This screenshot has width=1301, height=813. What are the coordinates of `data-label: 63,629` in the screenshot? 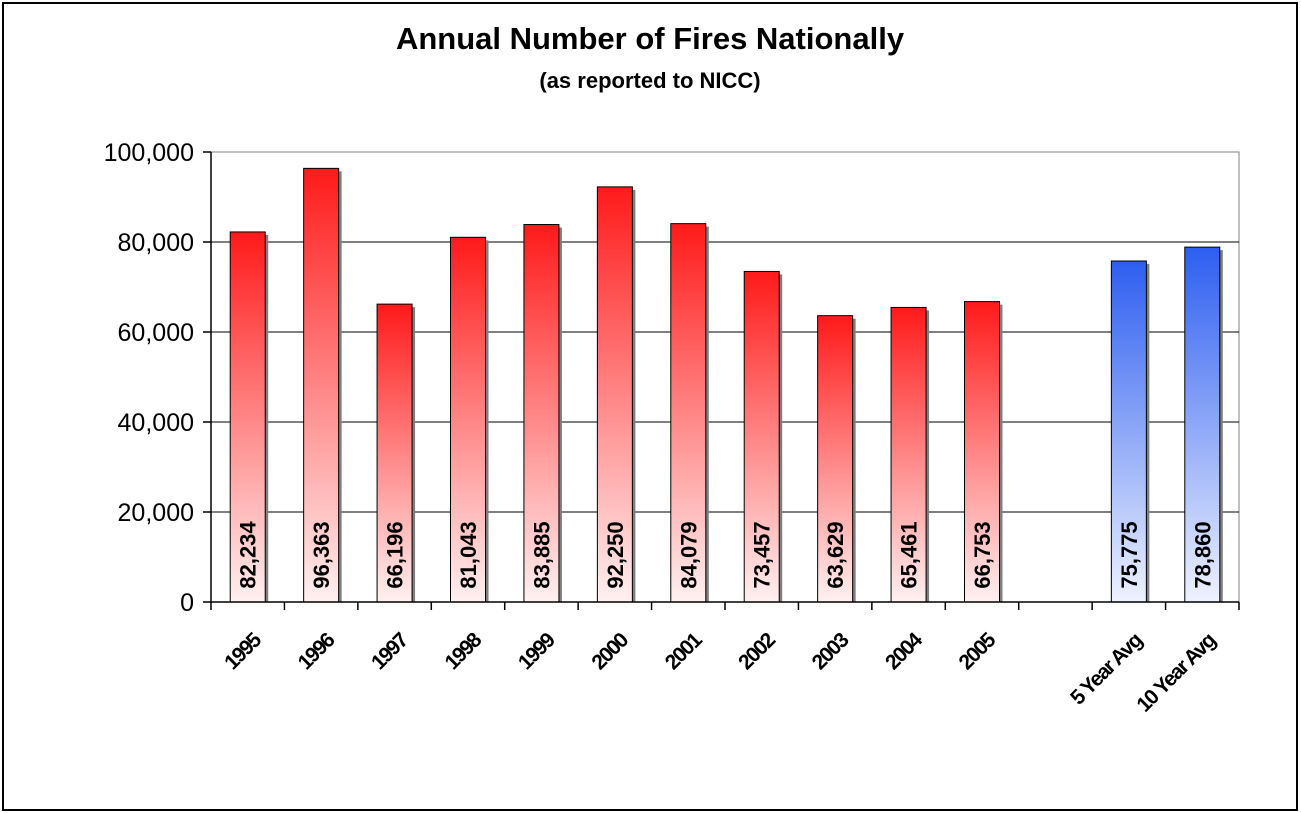 It's located at (835, 554).